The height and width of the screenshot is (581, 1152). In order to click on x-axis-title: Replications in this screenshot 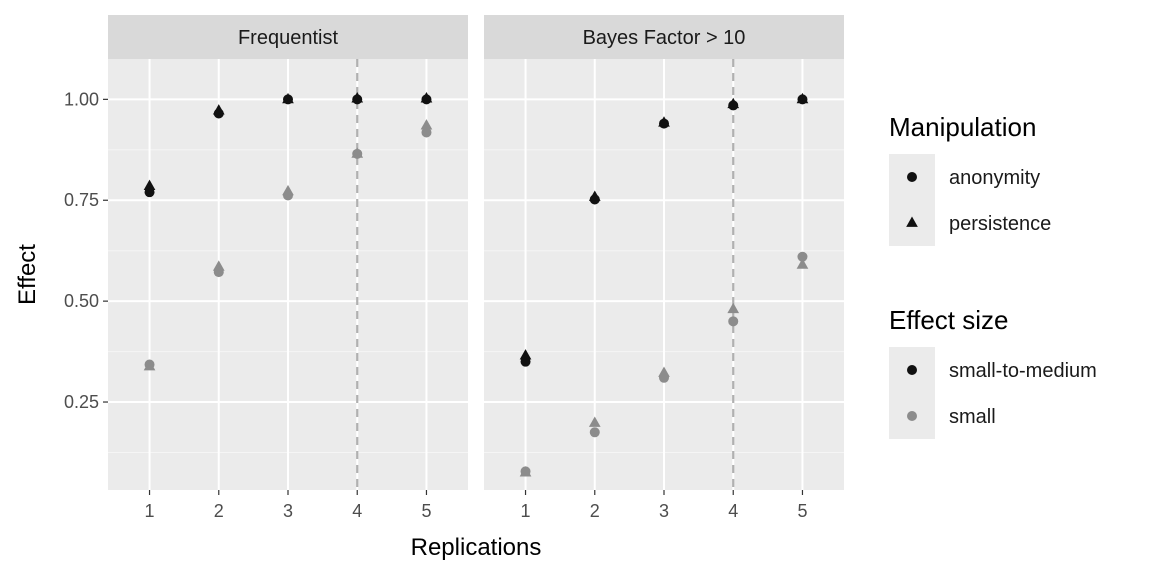, I will do `click(476, 547)`.